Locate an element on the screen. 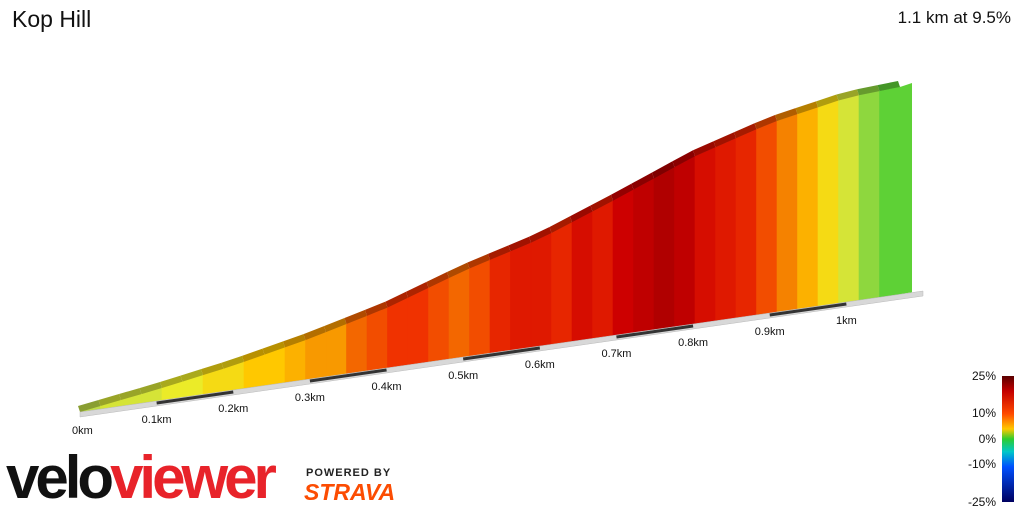 The height and width of the screenshot is (512, 1024). veloviewer-strava-branding: veloviewer POWERED BY STRAVA is located at coordinates (214, 478).